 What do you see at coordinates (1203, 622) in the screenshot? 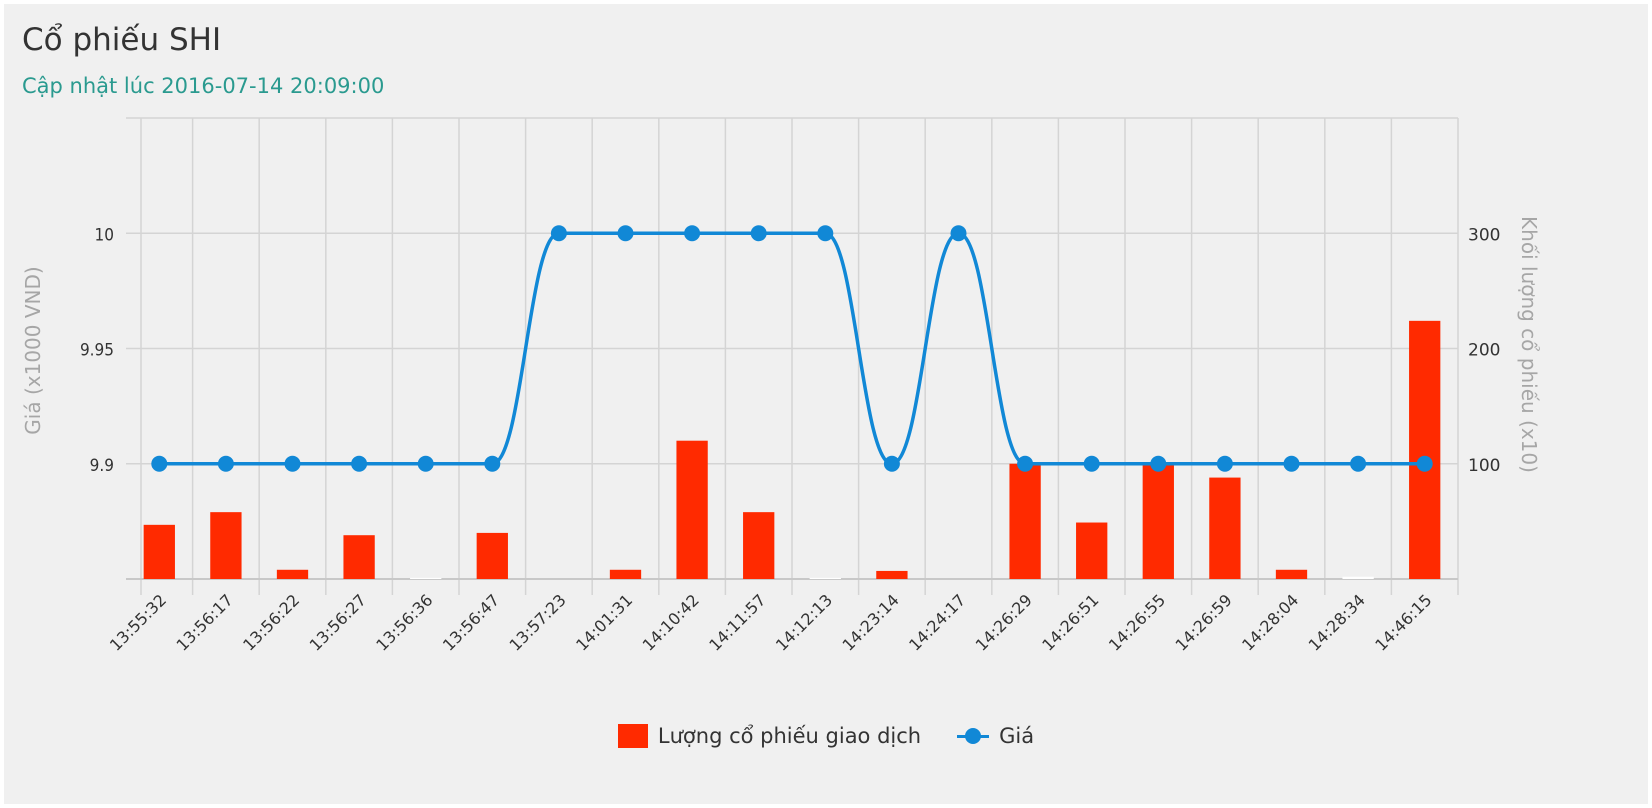
I see `x-tick-label: 14:26:59` at bounding box center [1203, 622].